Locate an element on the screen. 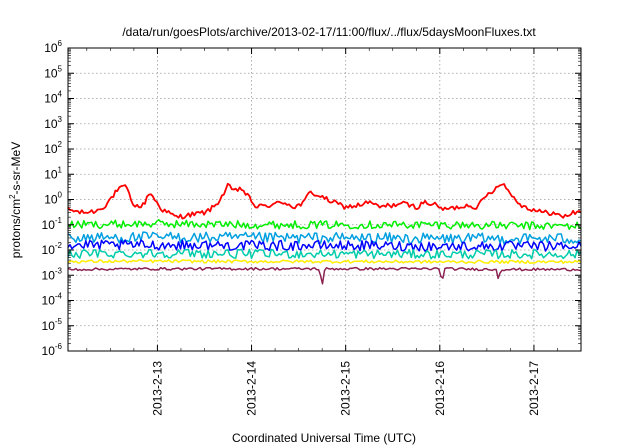  y-axis-label-superscript: 2 is located at coordinates (12, 196).